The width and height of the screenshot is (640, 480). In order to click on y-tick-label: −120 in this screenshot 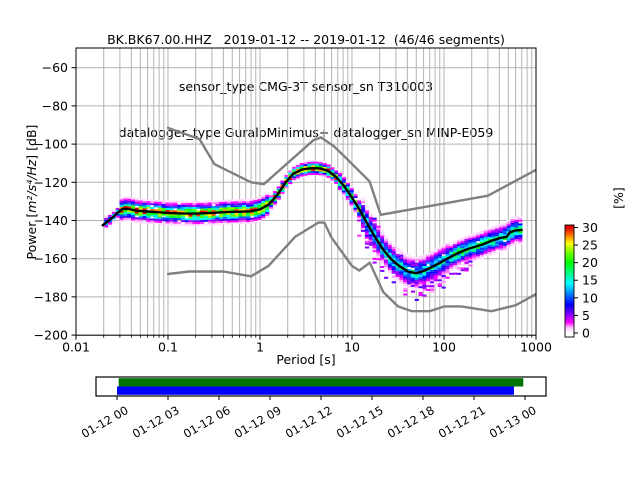, I will do `click(51, 182)`.